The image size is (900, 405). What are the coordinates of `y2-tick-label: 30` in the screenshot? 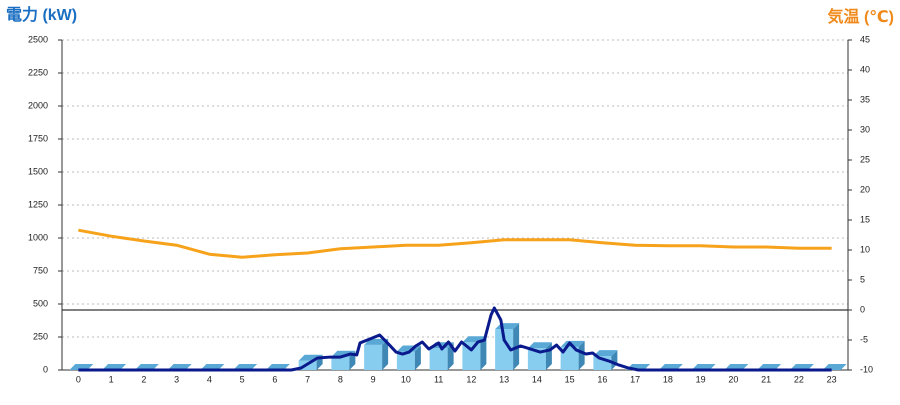 It's located at (865, 129).